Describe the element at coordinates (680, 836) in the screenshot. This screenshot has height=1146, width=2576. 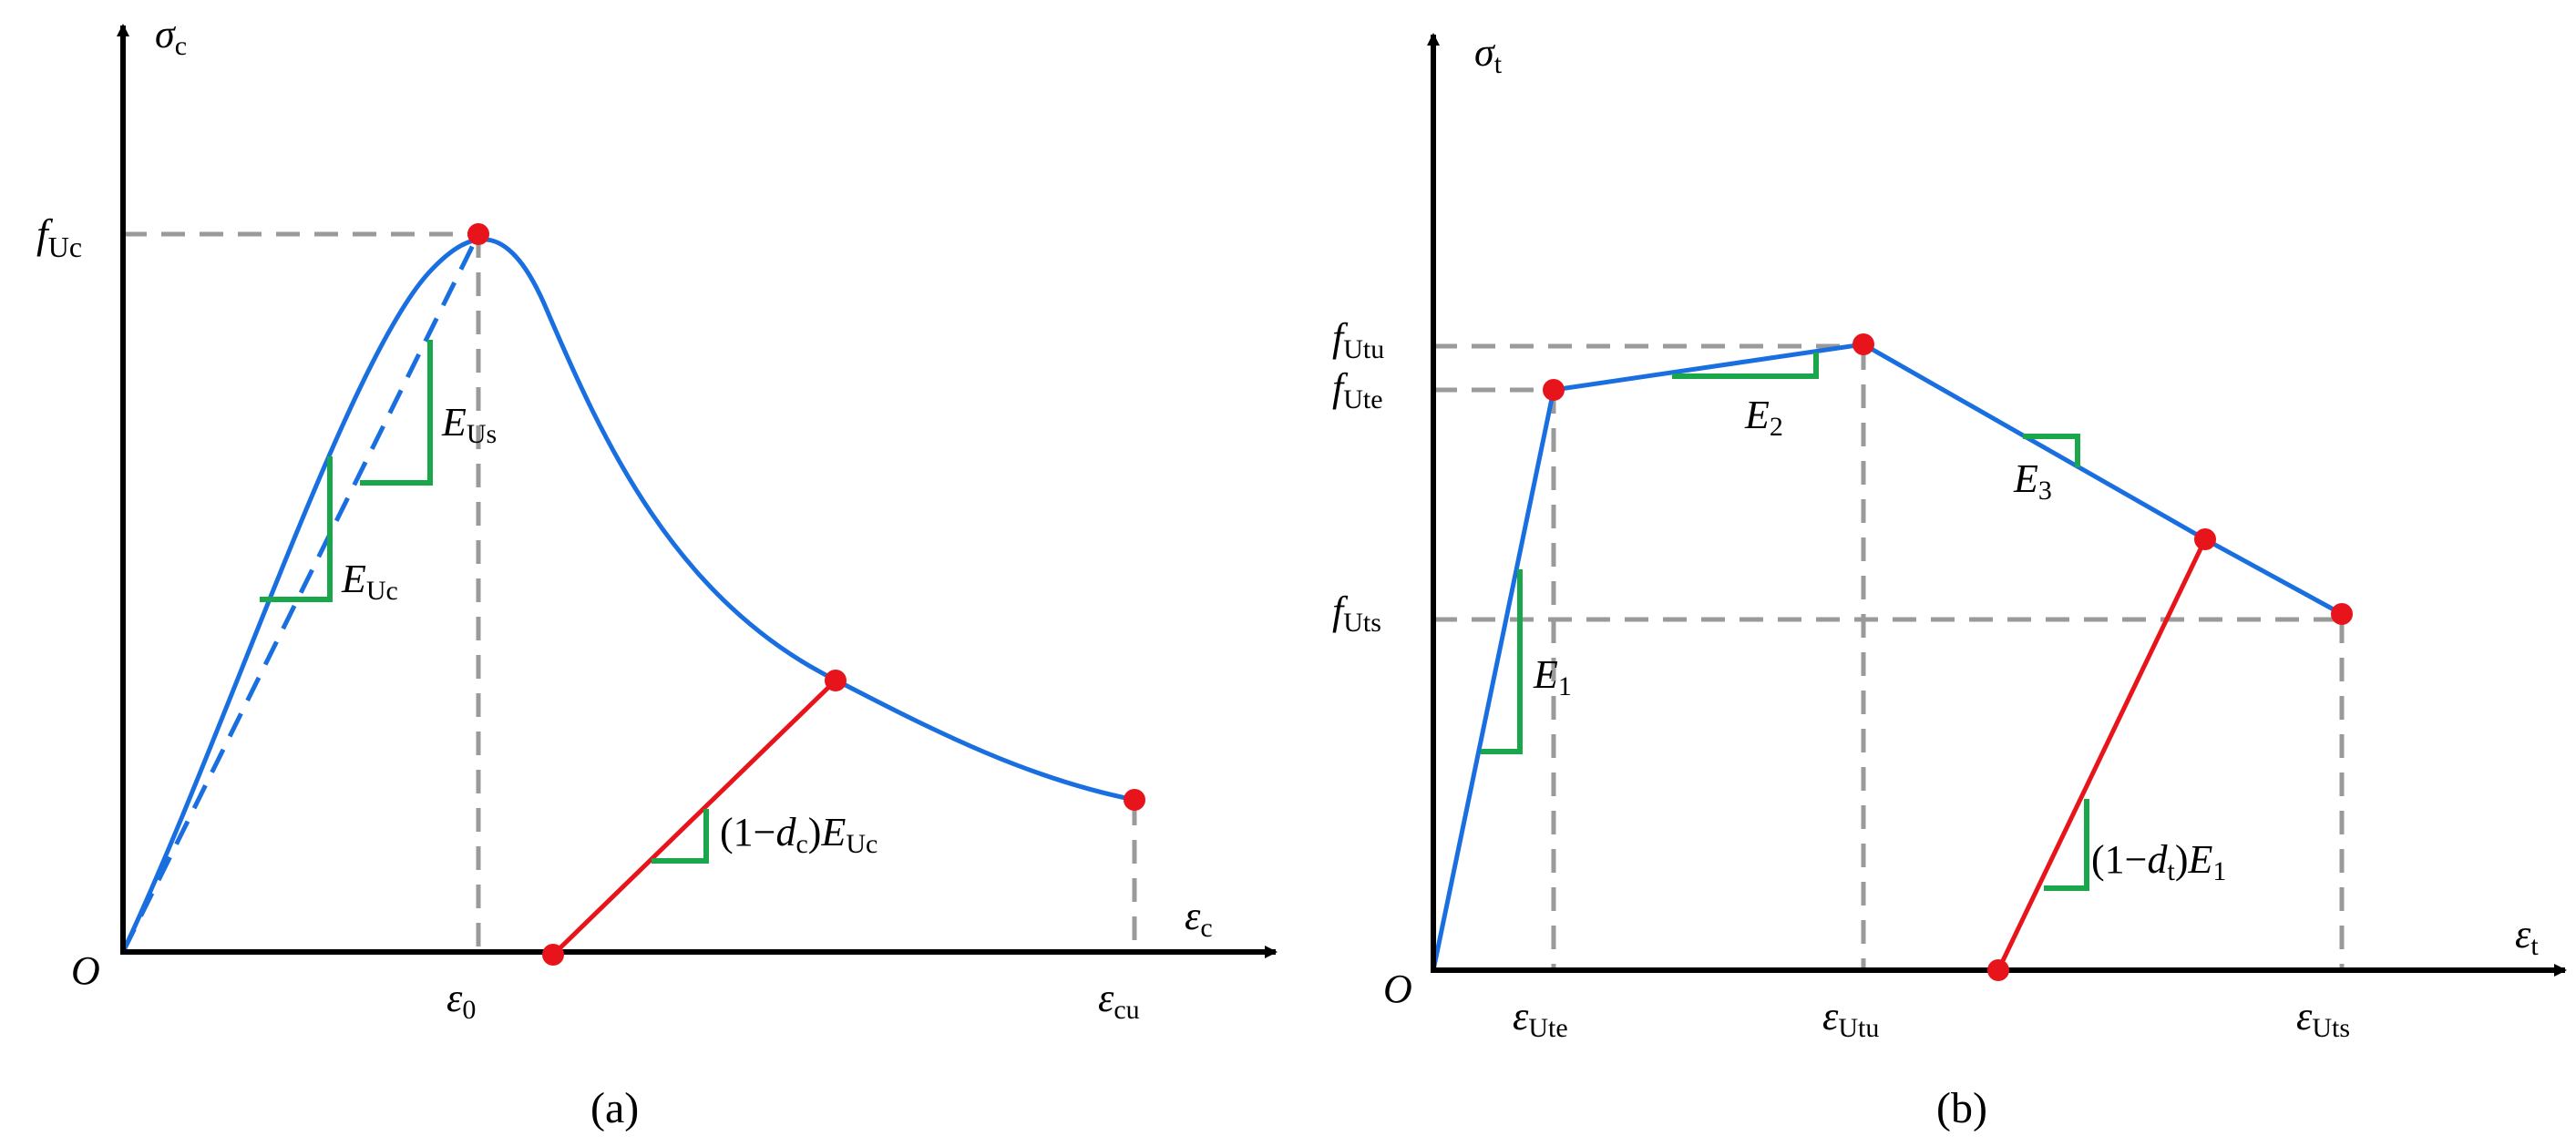
I see `slope-triangle-unload-a` at that location.